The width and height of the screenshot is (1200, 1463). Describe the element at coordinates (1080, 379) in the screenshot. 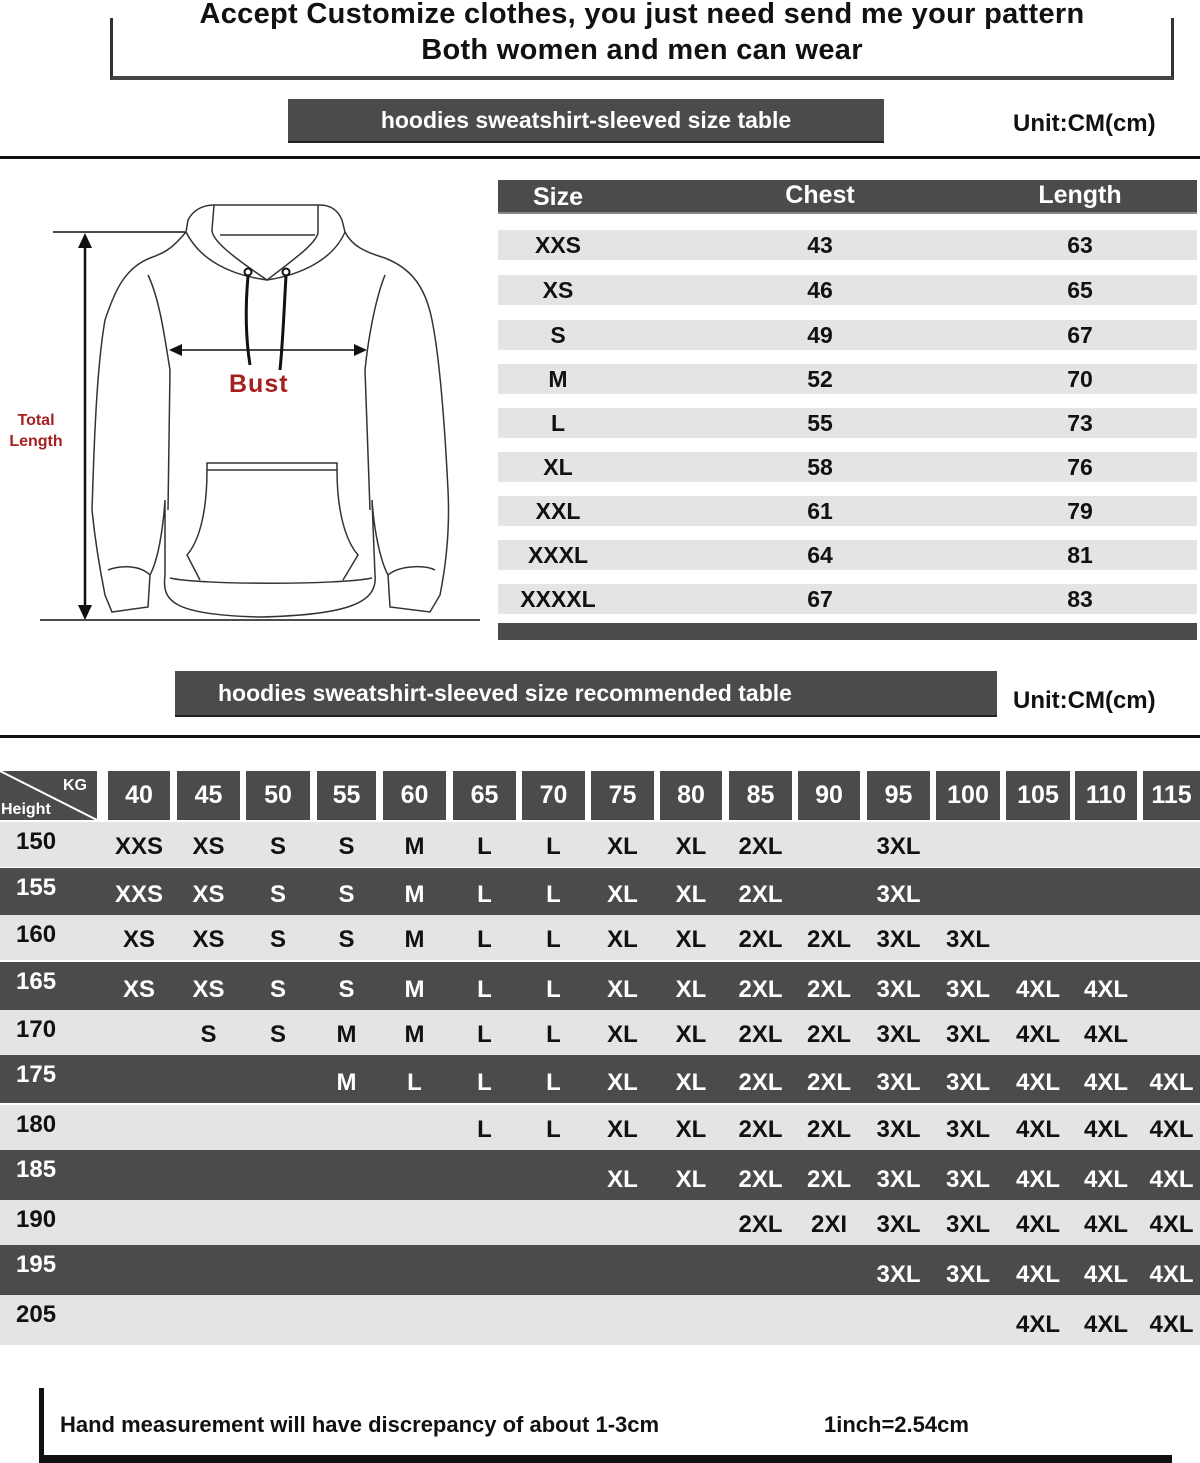

I see `length-cell: 70` at that location.